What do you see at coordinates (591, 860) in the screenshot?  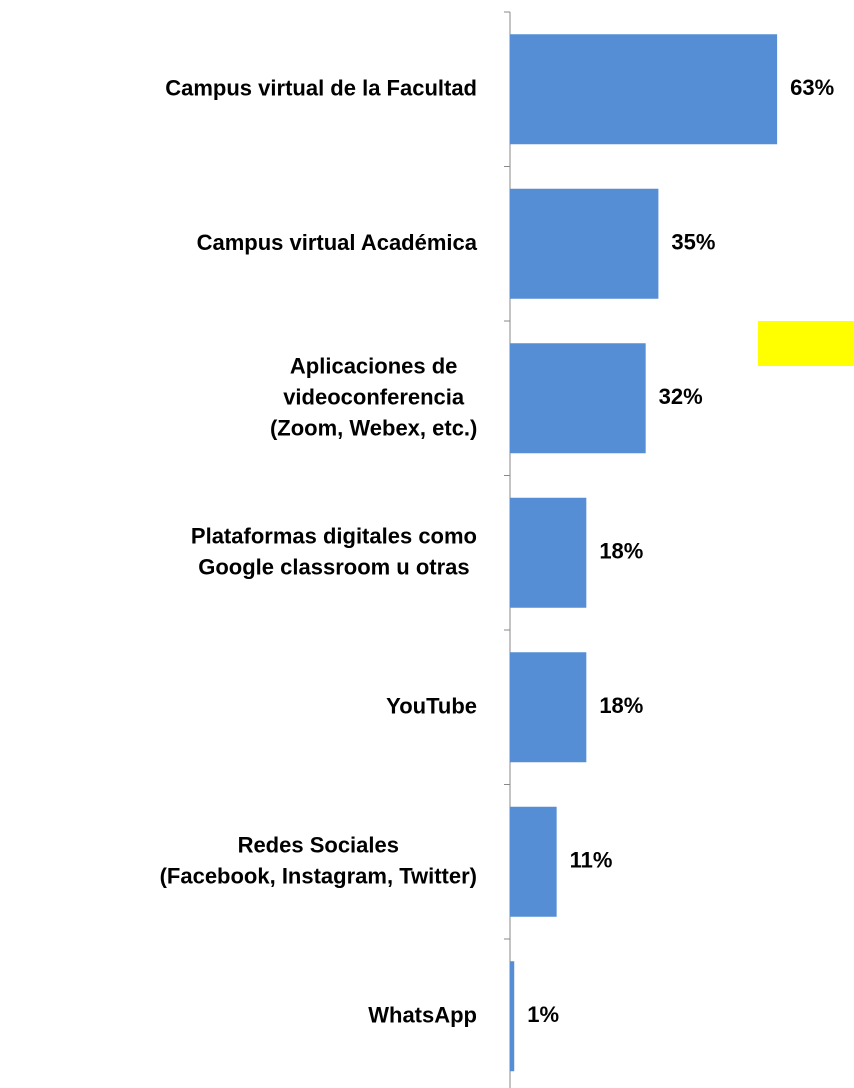 I see `value-label: 11%` at bounding box center [591, 860].